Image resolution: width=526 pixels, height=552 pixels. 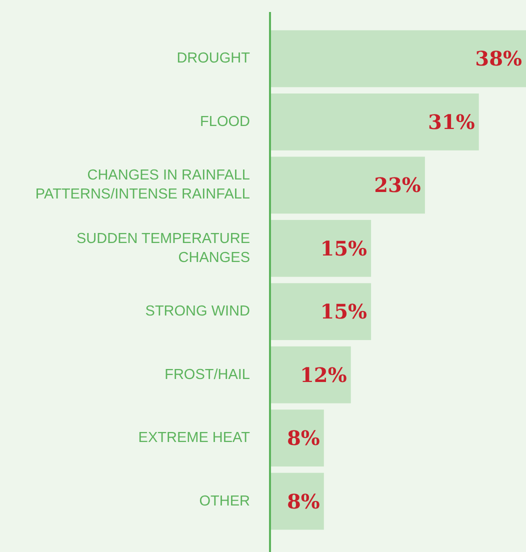 I want to click on y-tick-label: FLOOD, so click(x=225, y=122).